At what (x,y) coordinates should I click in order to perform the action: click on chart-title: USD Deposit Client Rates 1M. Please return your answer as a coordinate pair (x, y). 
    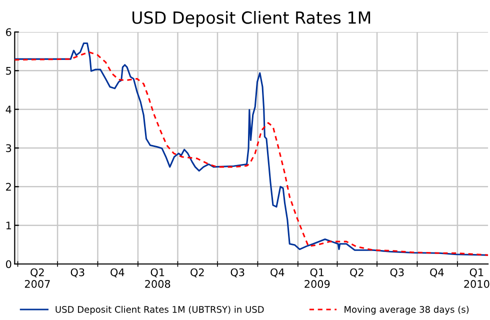
    Looking at the image, I should click on (251, 19).